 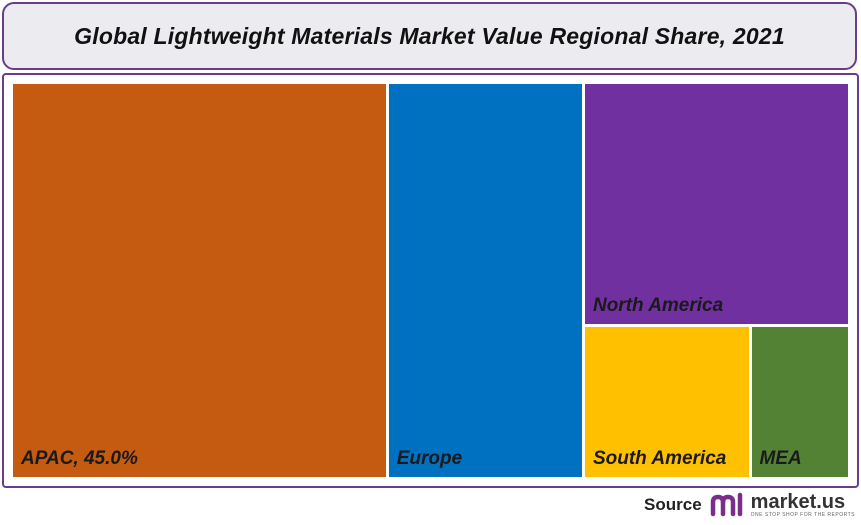 I want to click on brand-name: market.us, so click(x=798, y=502).